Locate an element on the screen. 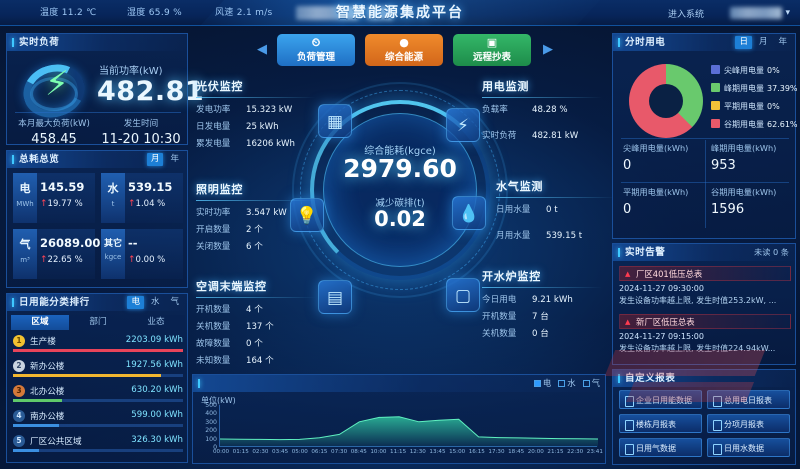 This screenshot has width=800, height=469. report-button-subitem-monthly: 分项月报表 is located at coordinates (748, 423).